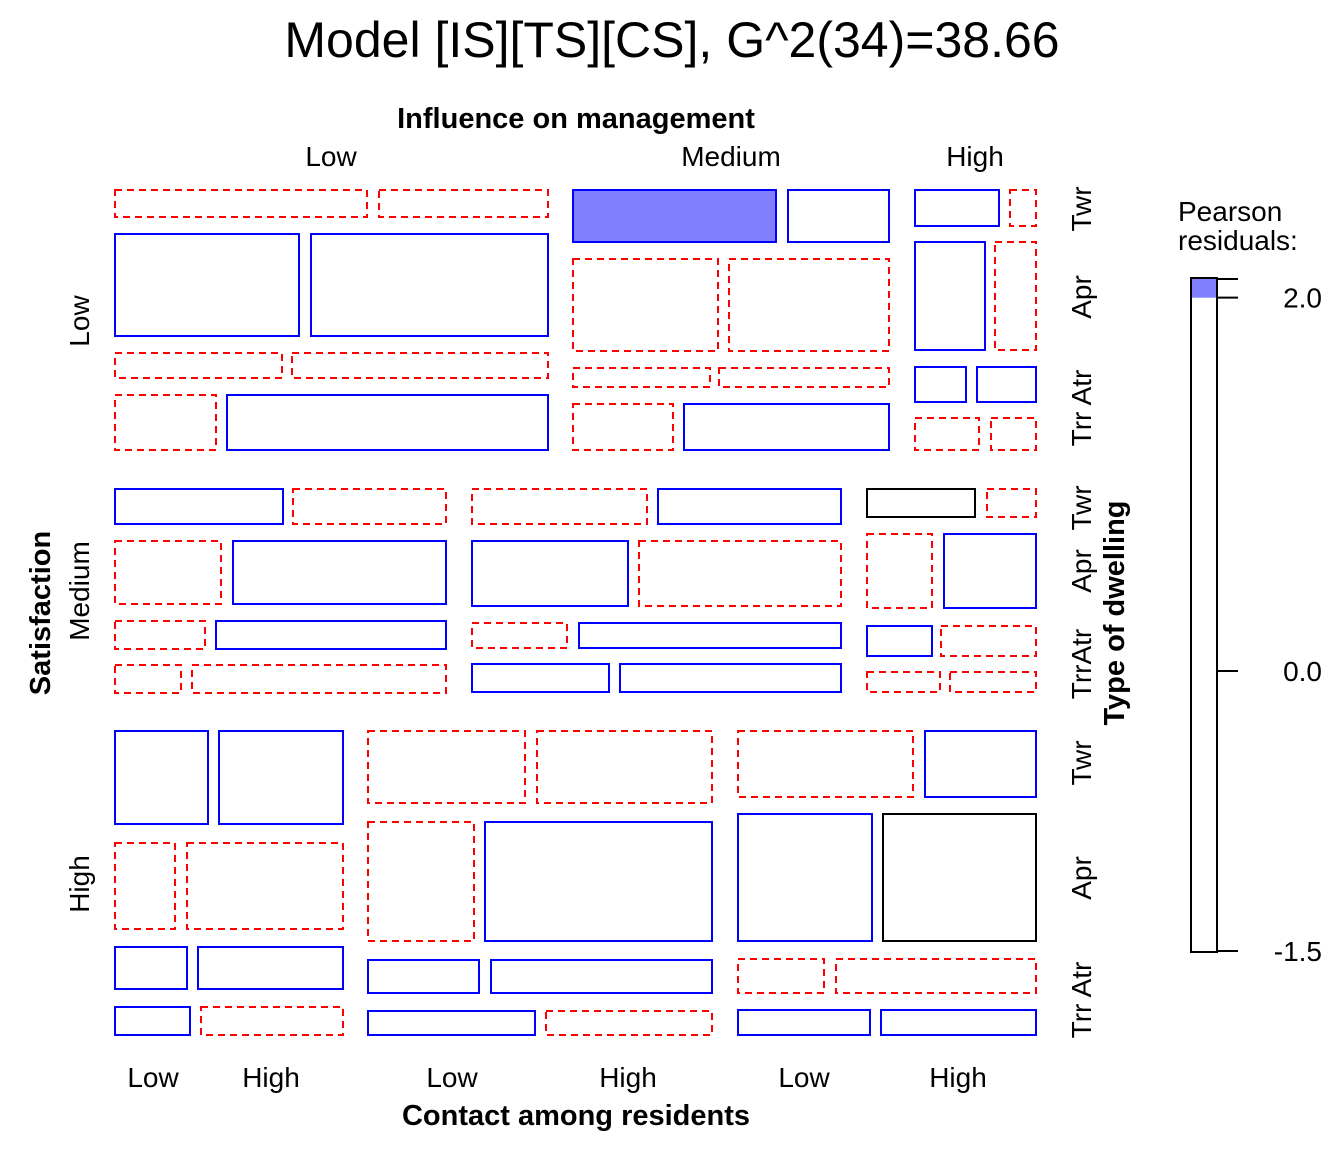  I want to click on legend-title-line1: Pearson, so click(1230, 211).